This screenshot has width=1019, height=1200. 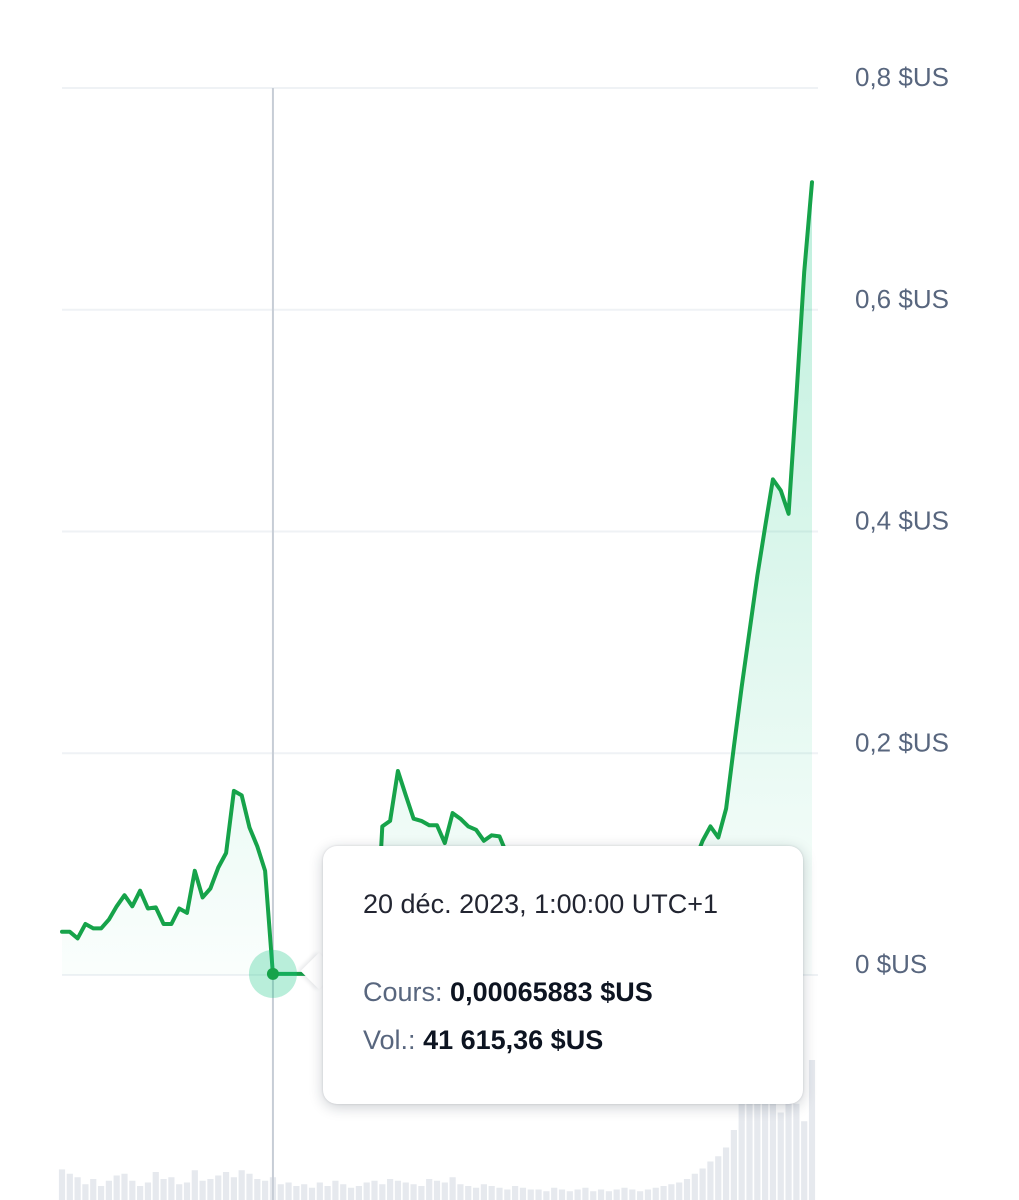 What do you see at coordinates (403, 992) in the screenshot?
I see `tooltip-price-label: Cours:` at bounding box center [403, 992].